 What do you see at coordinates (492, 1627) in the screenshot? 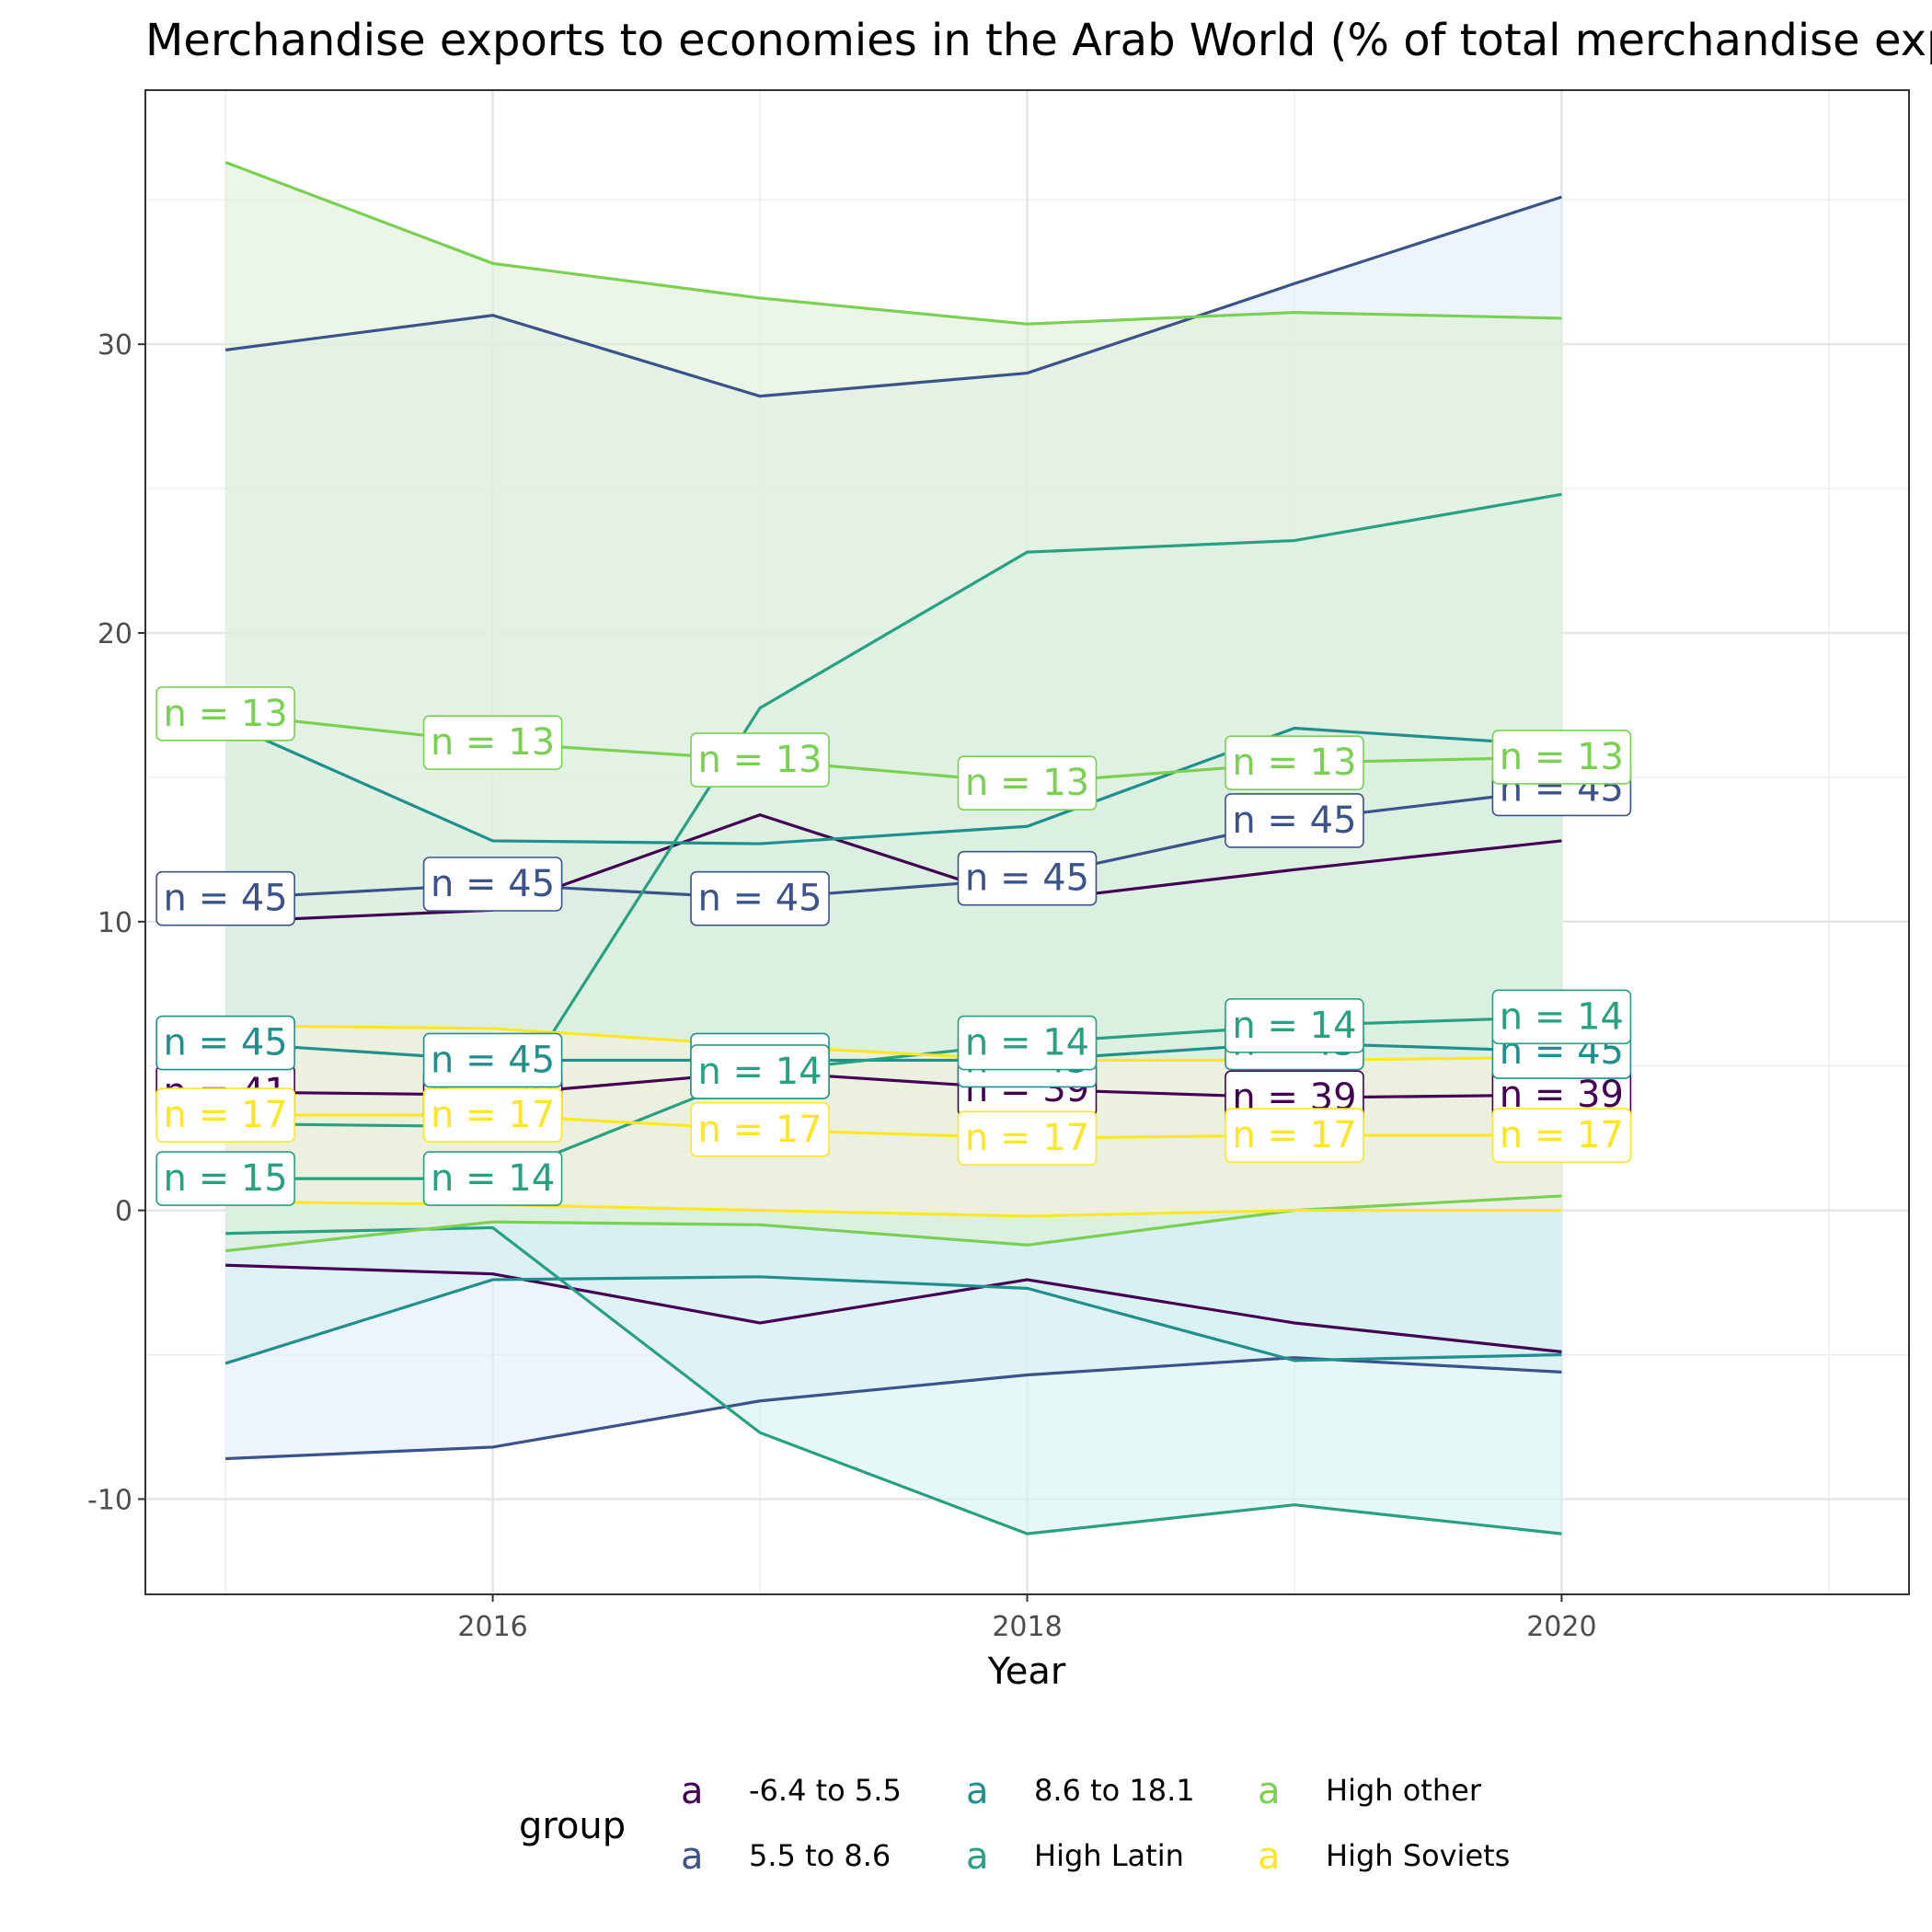
I see `x-tick-label: 2016` at bounding box center [492, 1627].